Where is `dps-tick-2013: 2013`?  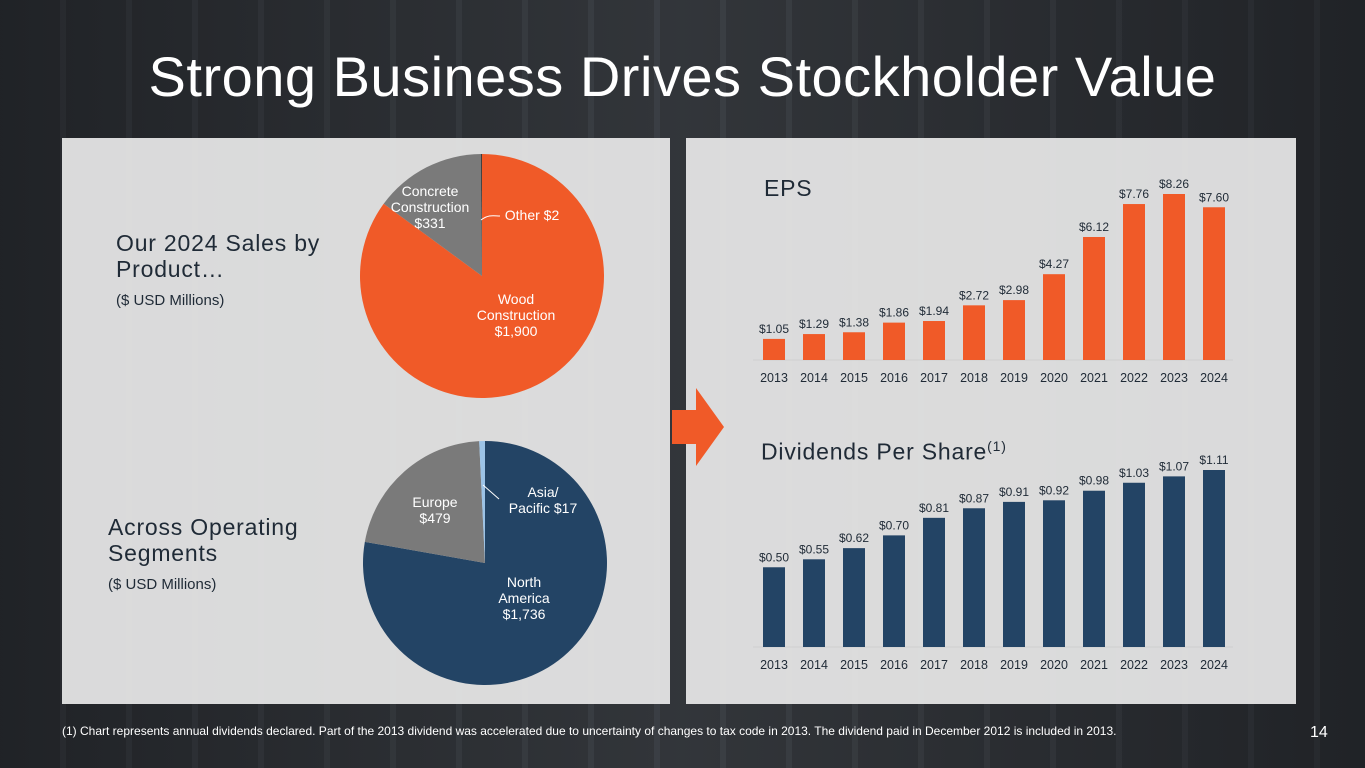 dps-tick-2013: 2013 is located at coordinates (774, 665).